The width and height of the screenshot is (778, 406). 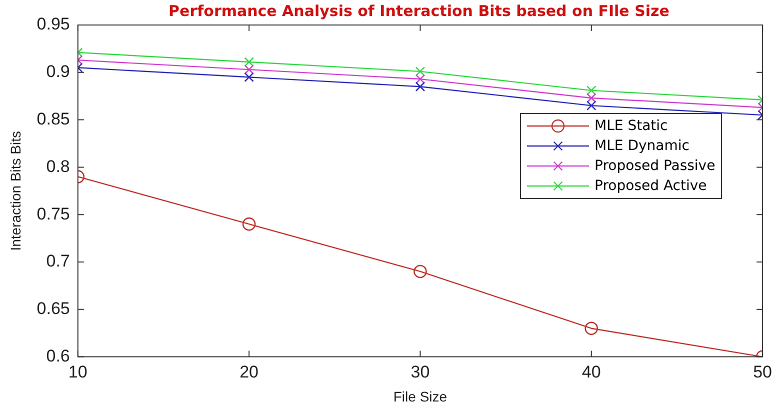 What do you see at coordinates (78, 372) in the screenshot?
I see `x-tick-label: 10` at bounding box center [78, 372].